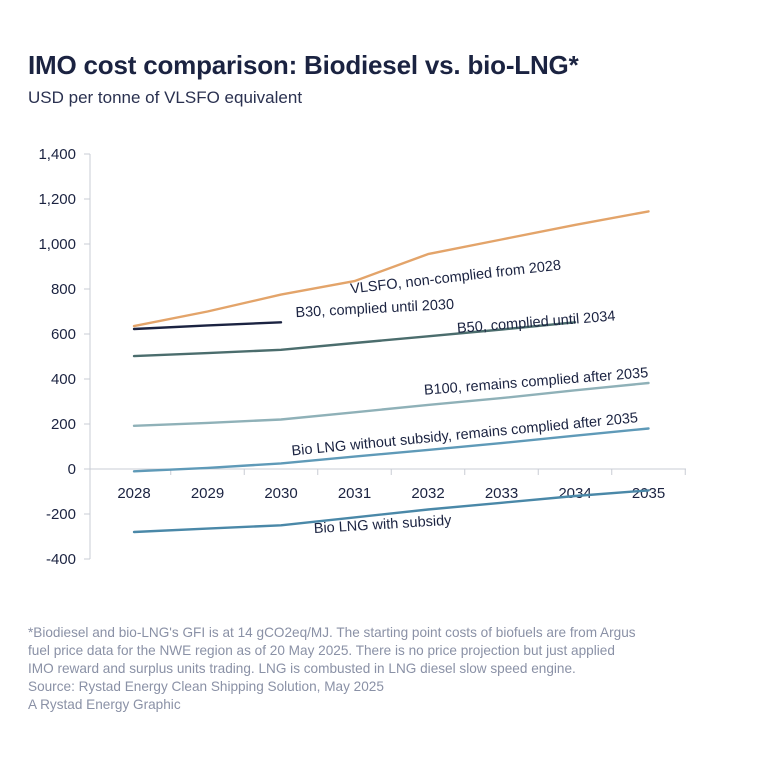 The height and width of the screenshot is (768, 768). I want to click on x-tick-label: 2031, so click(354, 493).